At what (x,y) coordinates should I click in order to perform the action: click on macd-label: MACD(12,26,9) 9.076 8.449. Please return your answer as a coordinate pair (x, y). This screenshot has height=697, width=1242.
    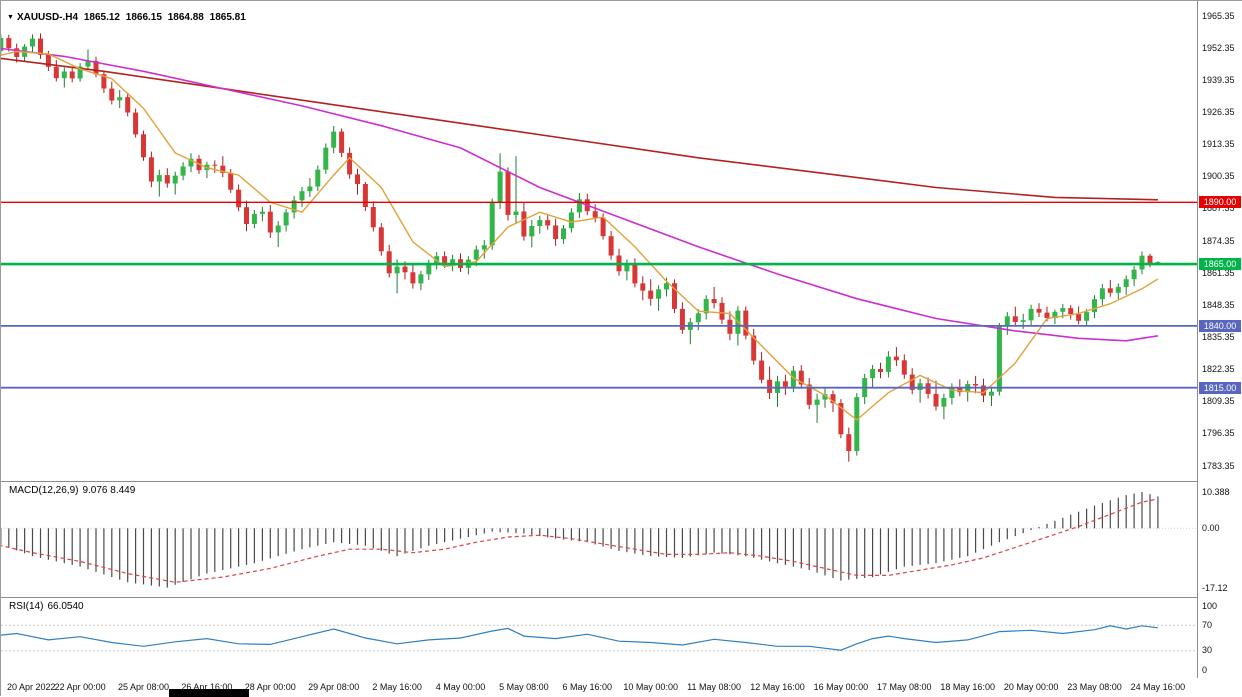
    Looking at the image, I should click on (74, 490).